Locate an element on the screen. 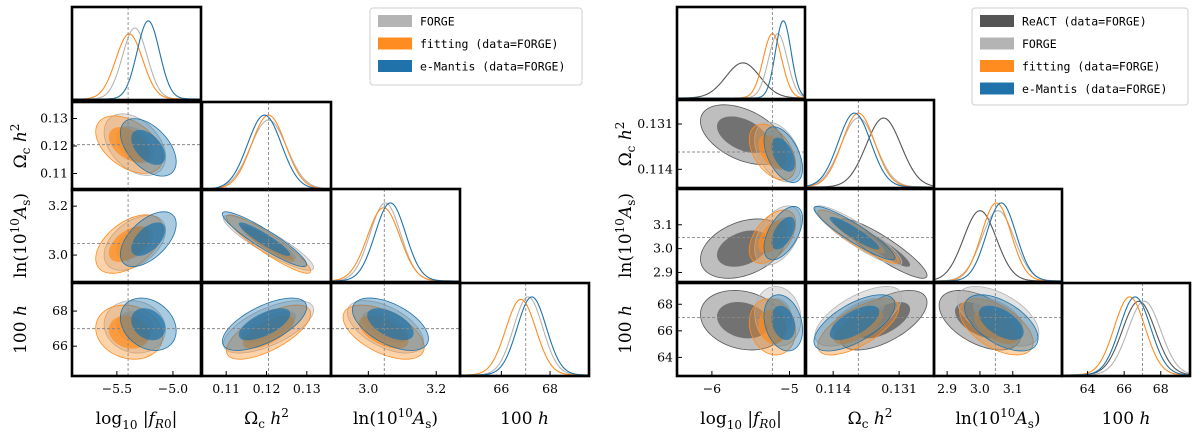  contour-panel-h100-vs-logfr0: −5.5 −5.0 66 68 is located at coordinates (127, 338).